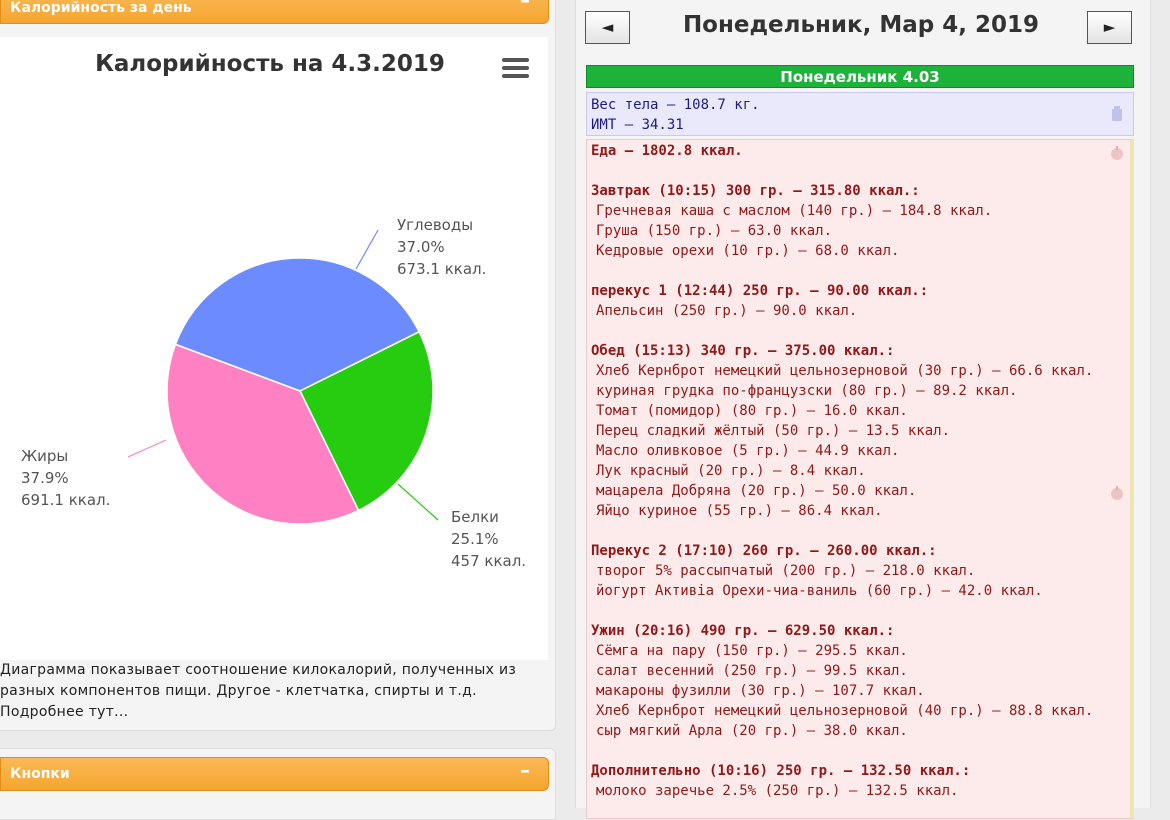  Describe the element at coordinates (44, 456) in the screenshot. I see `pie-label: Жиры` at that location.